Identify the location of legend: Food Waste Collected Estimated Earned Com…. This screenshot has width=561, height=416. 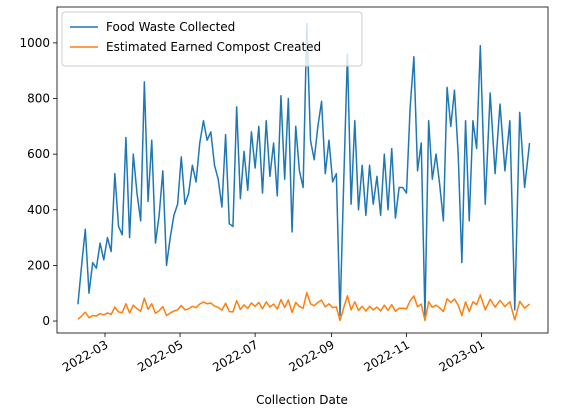
(212, 39).